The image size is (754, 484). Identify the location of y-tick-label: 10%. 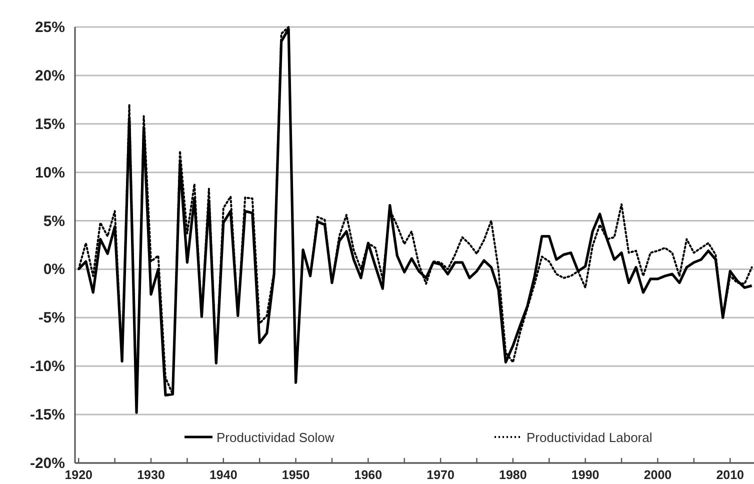
(49, 173).